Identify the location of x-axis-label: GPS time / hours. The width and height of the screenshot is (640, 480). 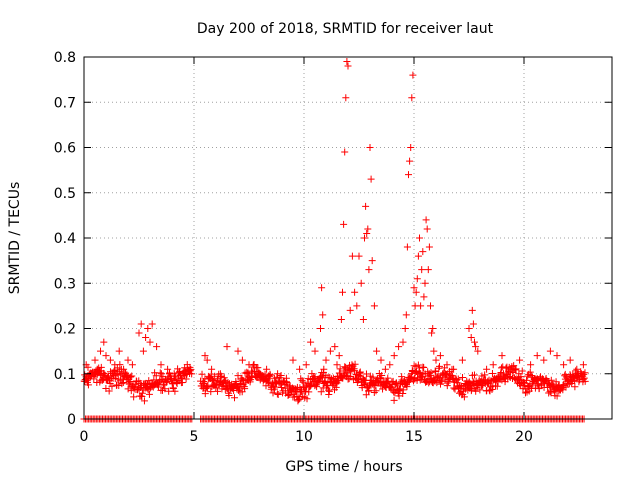
(343, 467).